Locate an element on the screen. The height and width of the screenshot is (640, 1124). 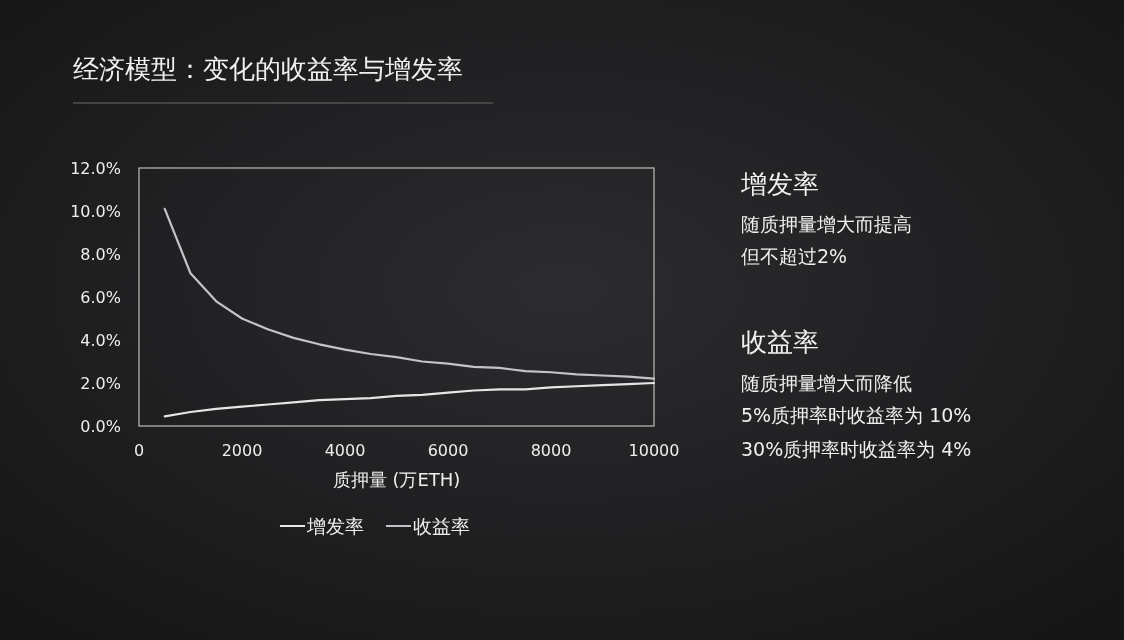
x-tick-label: 8000 is located at coordinates (551, 450).